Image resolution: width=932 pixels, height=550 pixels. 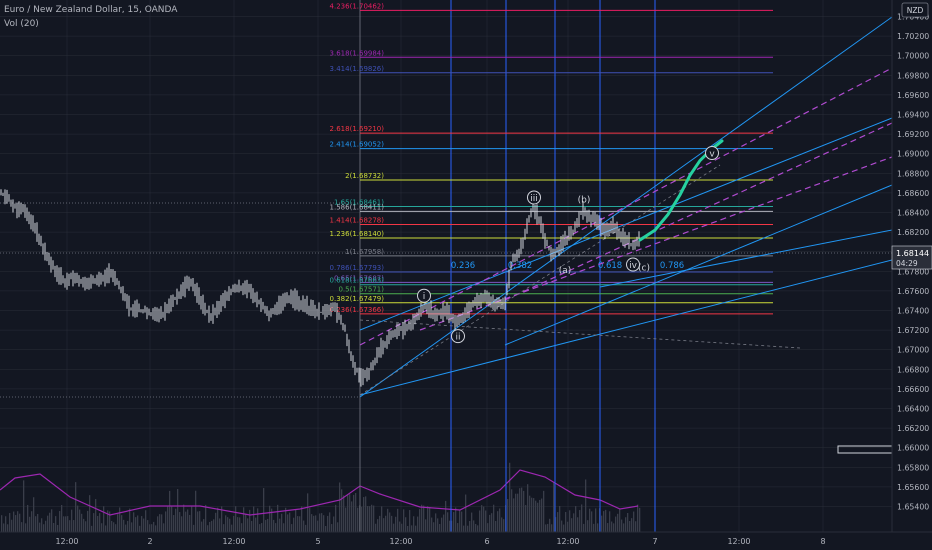 I want to click on time-tick-label: 5, so click(x=317, y=541).